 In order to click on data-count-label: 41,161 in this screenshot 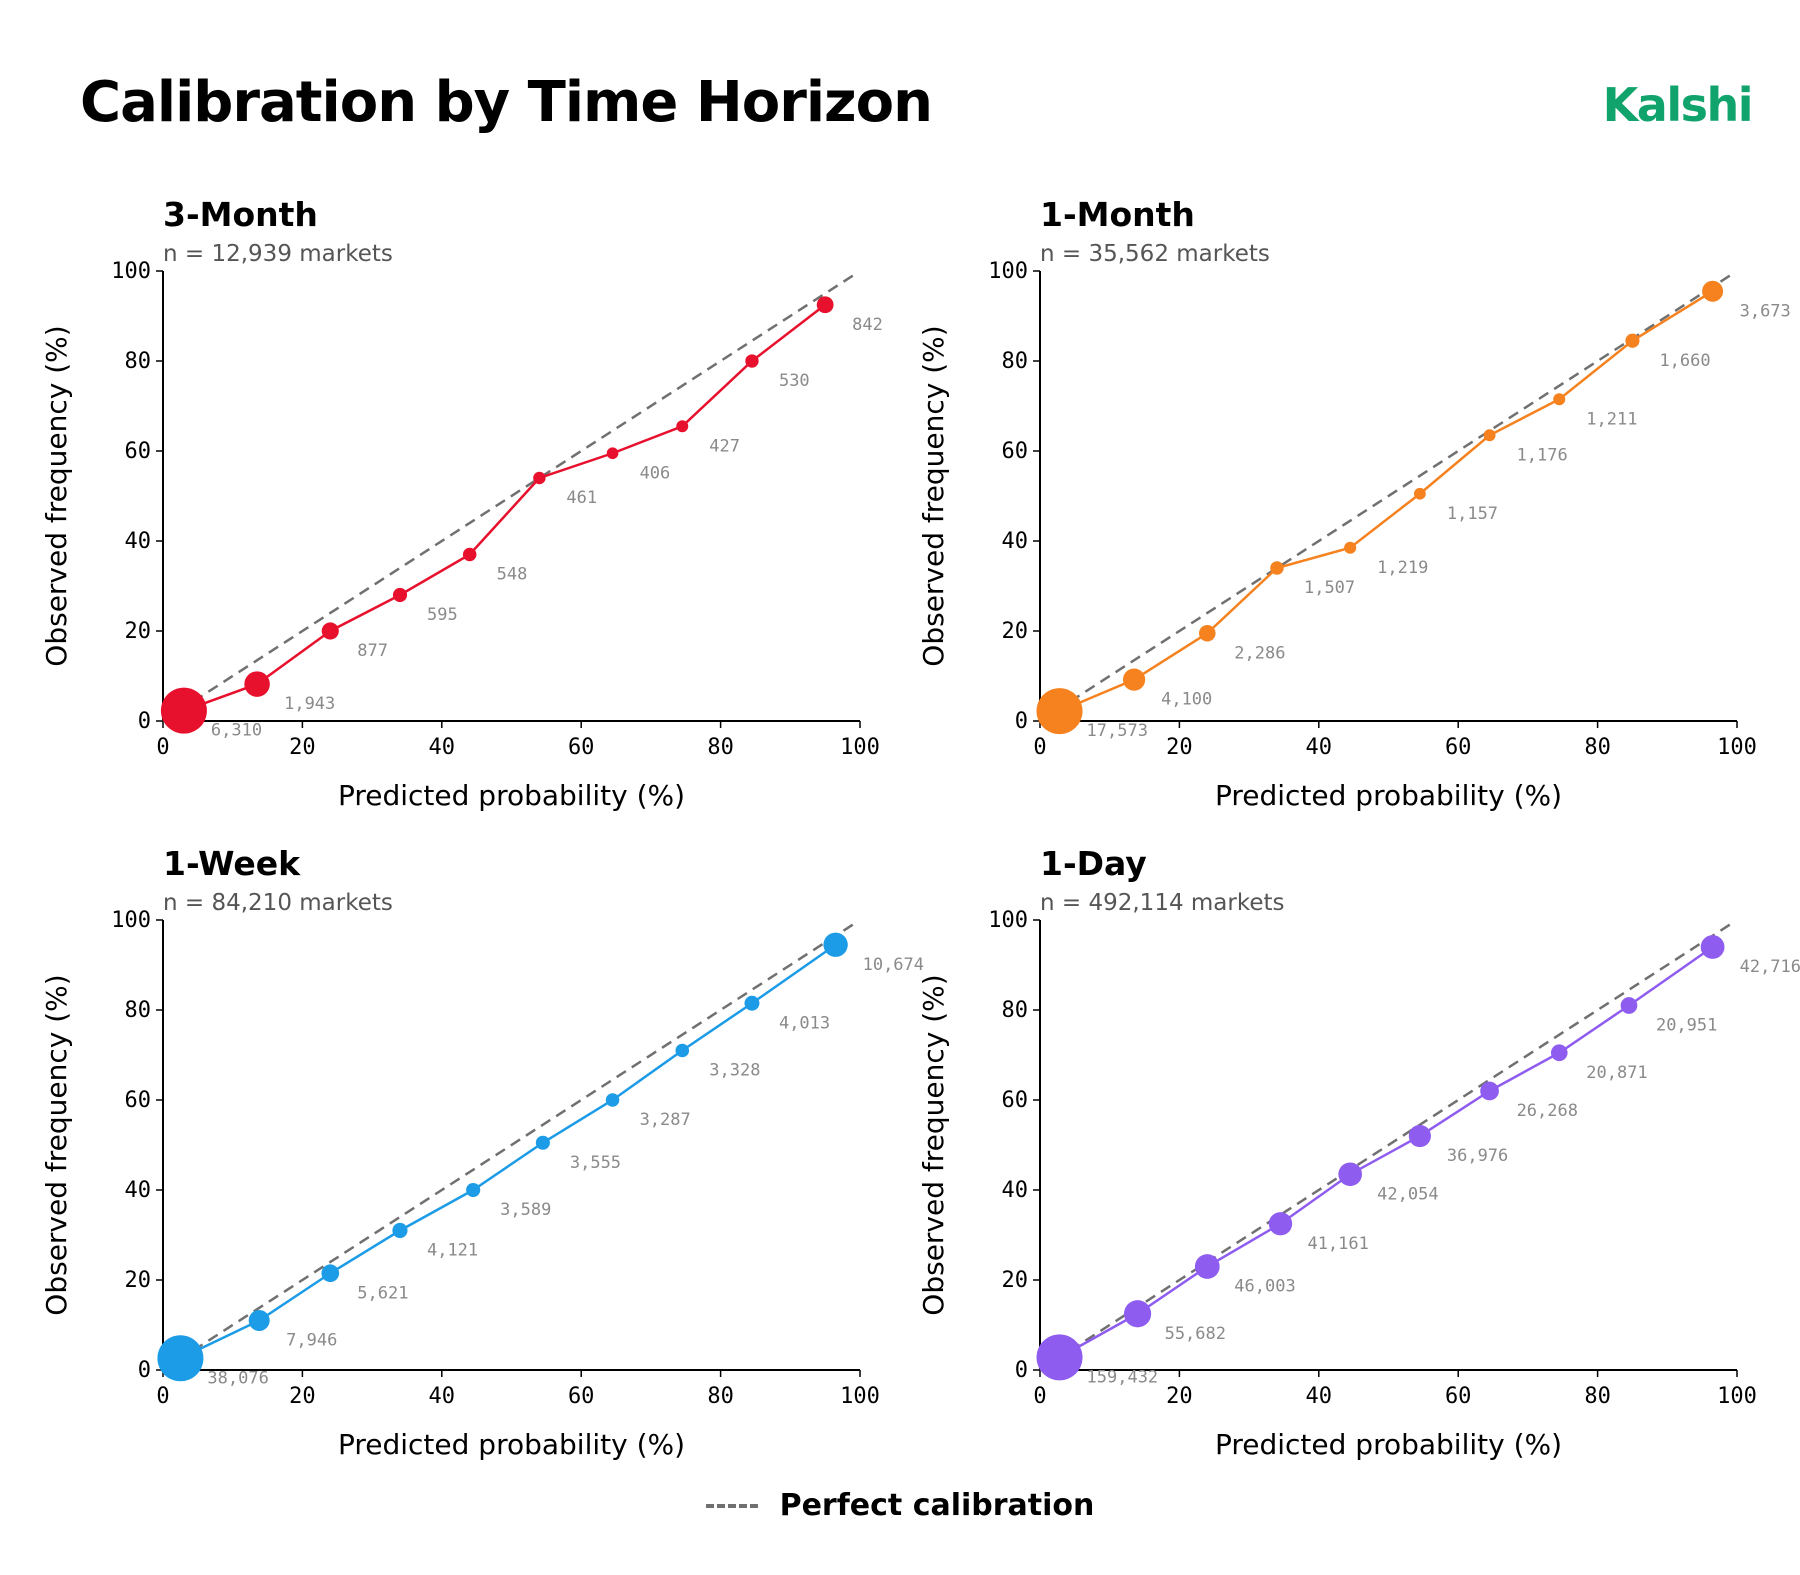, I will do `click(1337, 1244)`.